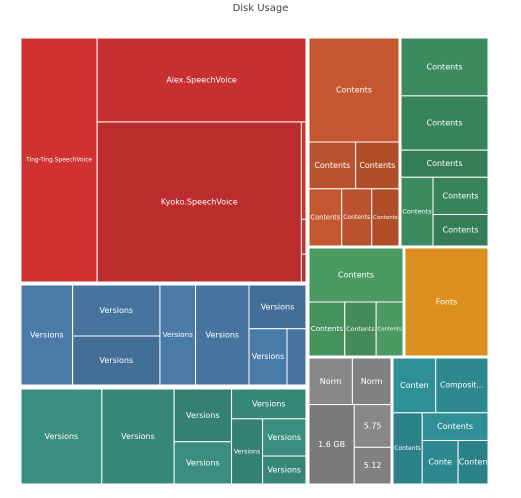 Image resolution: width=521 pixels, height=498 pixels. Describe the element at coordinates (199, 201) in the screenshot. I see `treemap-cell-label: Kyoko.SpeechVoice` at that location.